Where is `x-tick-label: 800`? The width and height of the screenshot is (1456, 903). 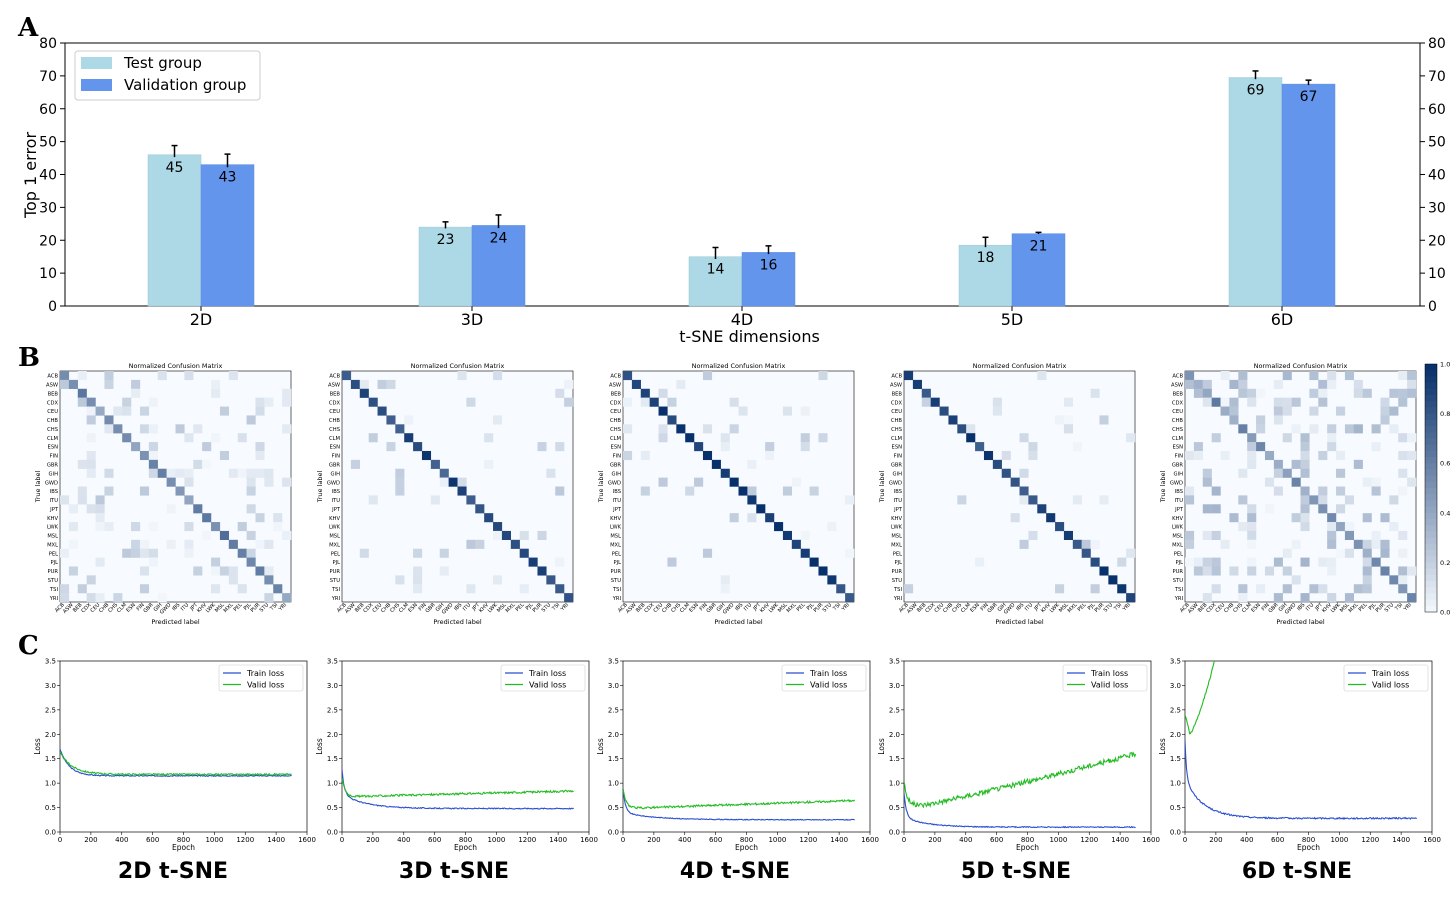
x-tick-label: 800 is located at coordinates (746, 840).